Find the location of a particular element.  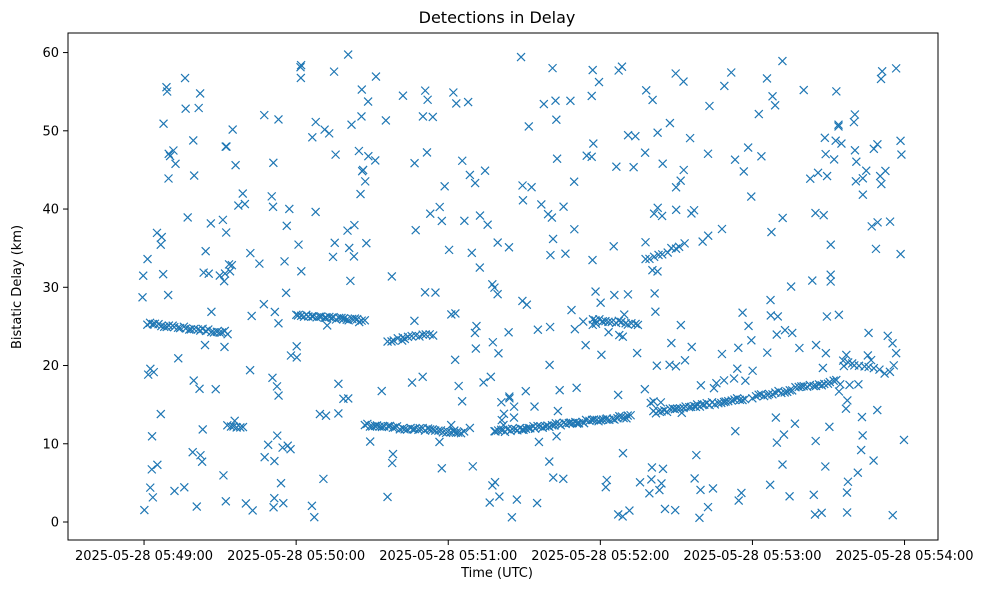

y-axis-title: Bistatic Delay (km) is located at coordinates (17, 287).